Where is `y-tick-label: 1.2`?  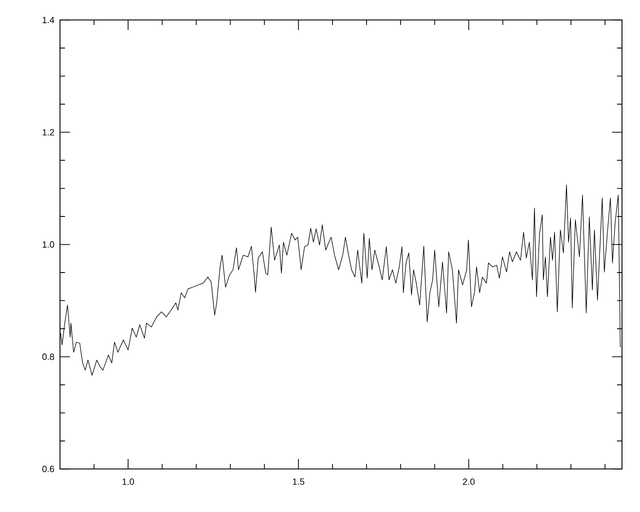
y-tick-label: 1.2 is located at coordinates (48, 132).